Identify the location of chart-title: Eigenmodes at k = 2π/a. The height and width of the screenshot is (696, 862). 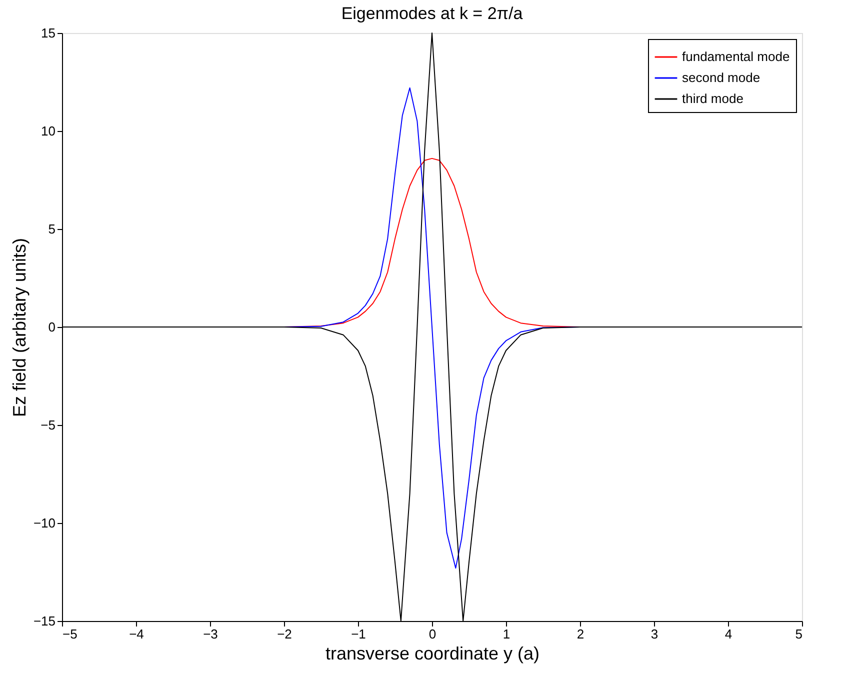
(432, 13).